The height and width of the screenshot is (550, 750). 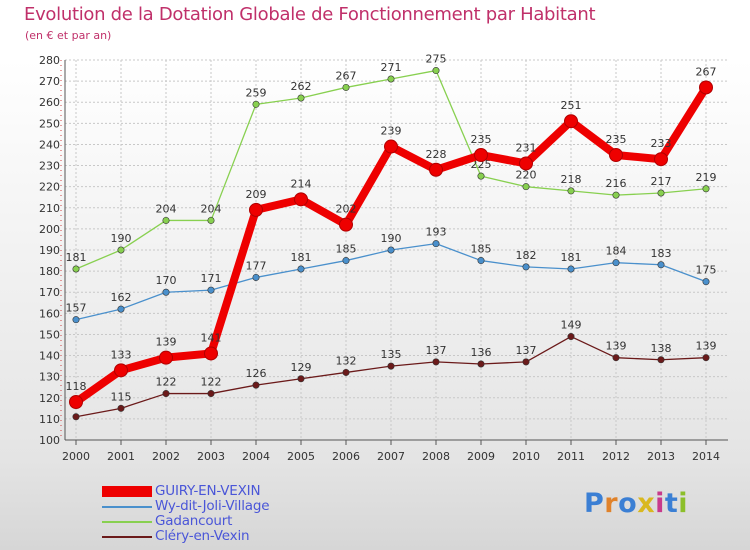 What do you see at coordinates (194, 521) in the screenshot?
I see `legend-label: Gadancourt` at bounding box center [194, 521].